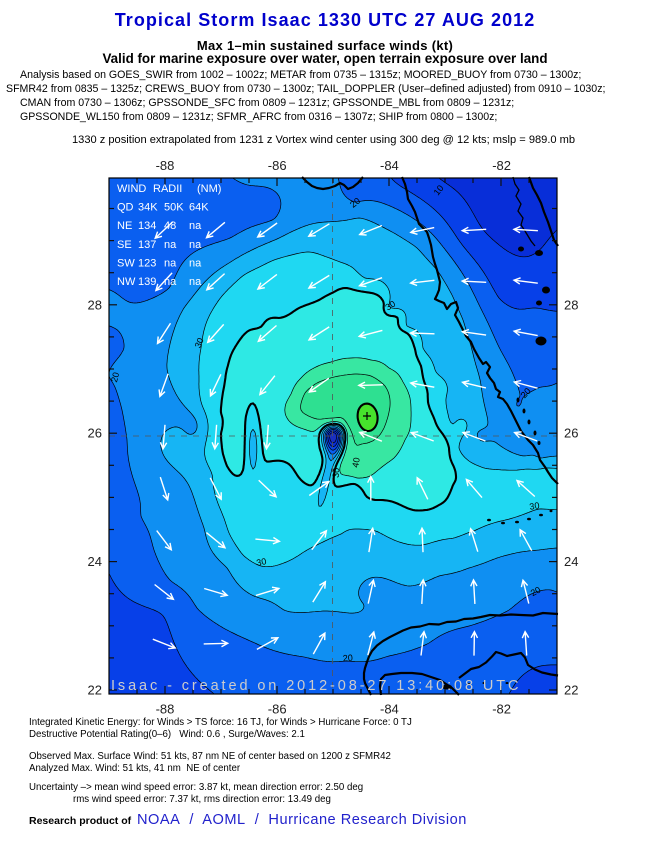 Image resolution: width=650 pixels, height=847 pixels. Describe the element at coordinates (126, 282) in the screenshot. I see `svg-text: NW` at that location.